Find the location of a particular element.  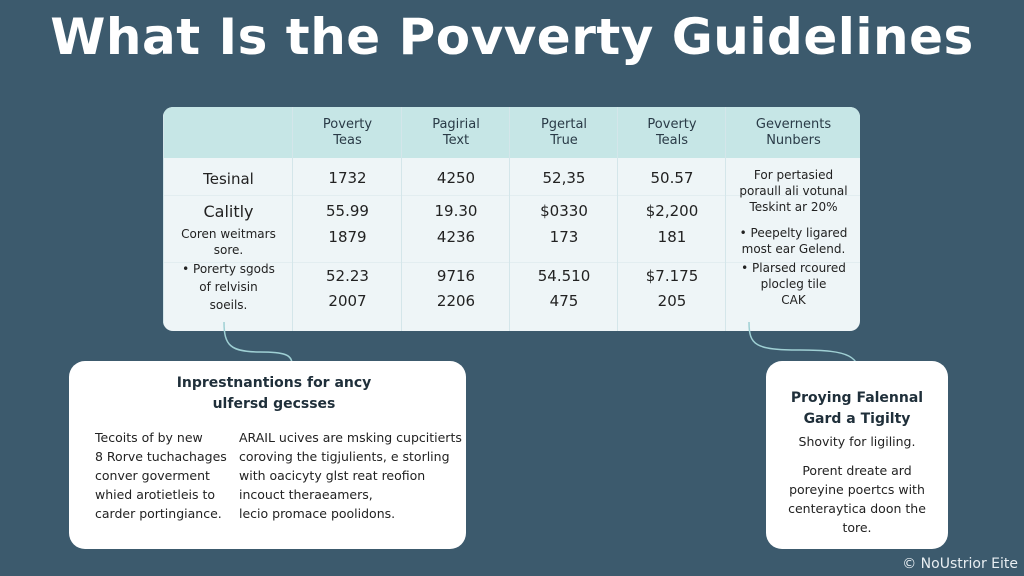

table-cell: 1879 is located at coordinates (347, 237).